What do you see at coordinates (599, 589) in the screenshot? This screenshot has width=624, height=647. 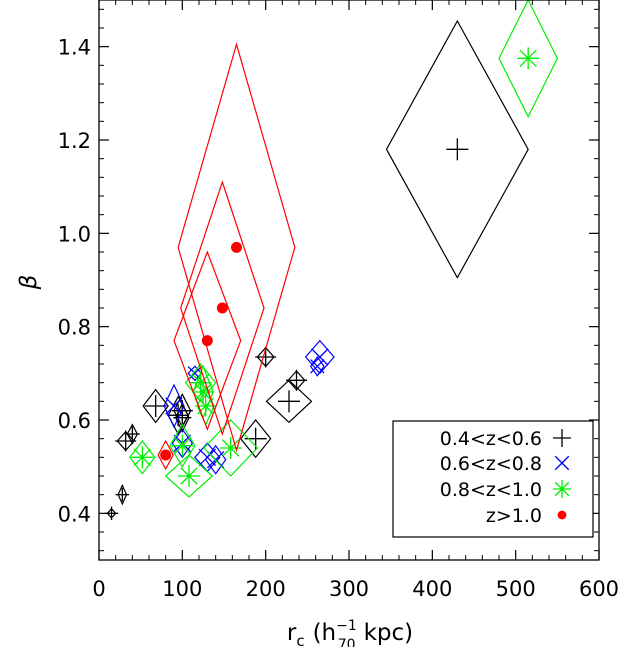 I see `x-tick-label: 600` at bounding box center [599, 589].